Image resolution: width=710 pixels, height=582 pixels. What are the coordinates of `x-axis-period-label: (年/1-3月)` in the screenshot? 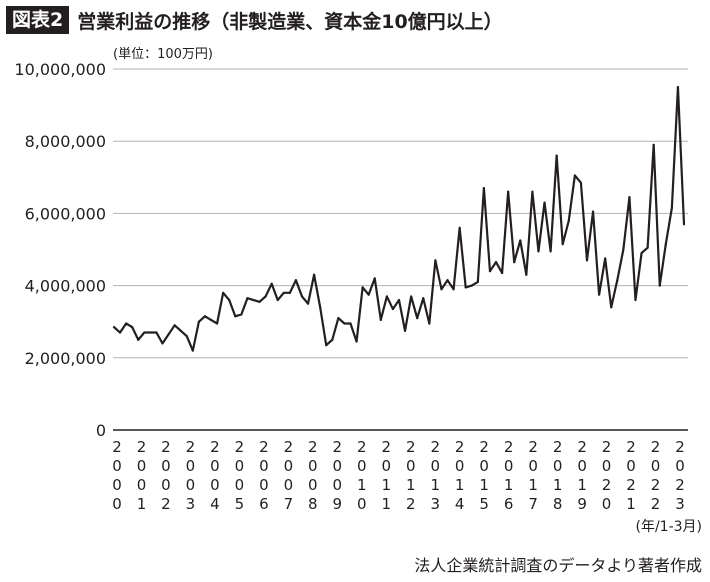 It's located at (668, 527).